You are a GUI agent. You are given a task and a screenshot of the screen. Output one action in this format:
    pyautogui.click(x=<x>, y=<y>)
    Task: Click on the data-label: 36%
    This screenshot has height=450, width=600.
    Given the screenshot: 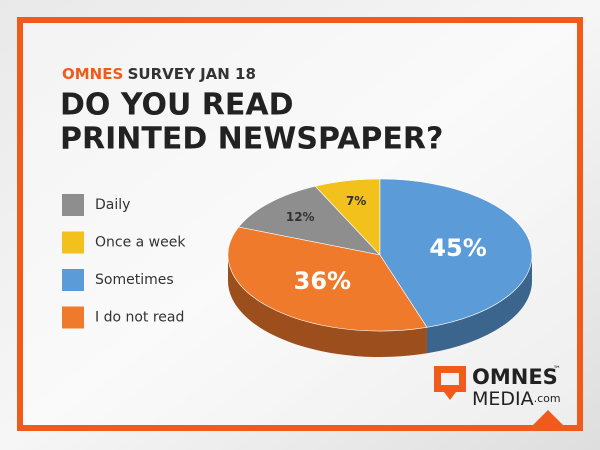 What is the action you would take?
    pyautogui.click(x=322, y=281)
    